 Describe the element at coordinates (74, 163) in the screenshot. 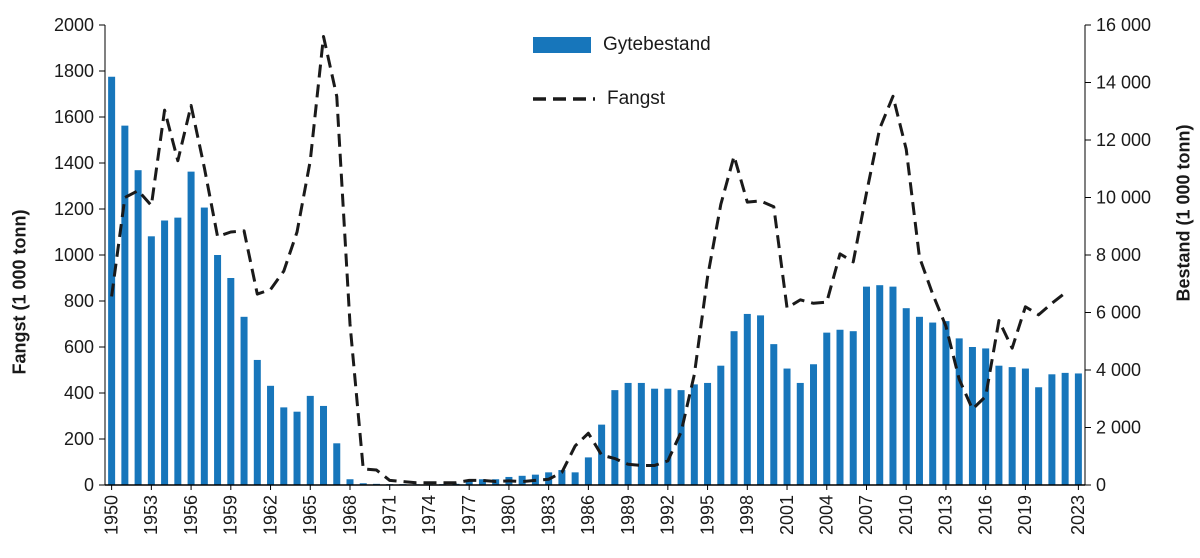

I see `y-left-tick-label: 1400` at that location.